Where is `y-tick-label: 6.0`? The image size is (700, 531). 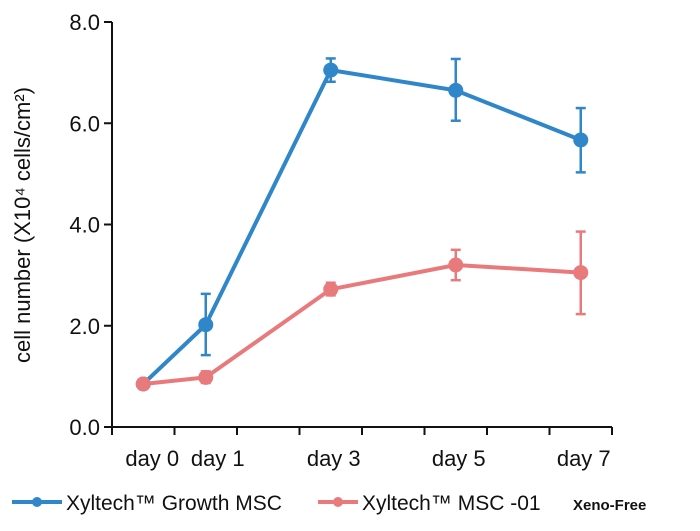 y-tick-label: 6.0 is located at coordinates (84, 123).